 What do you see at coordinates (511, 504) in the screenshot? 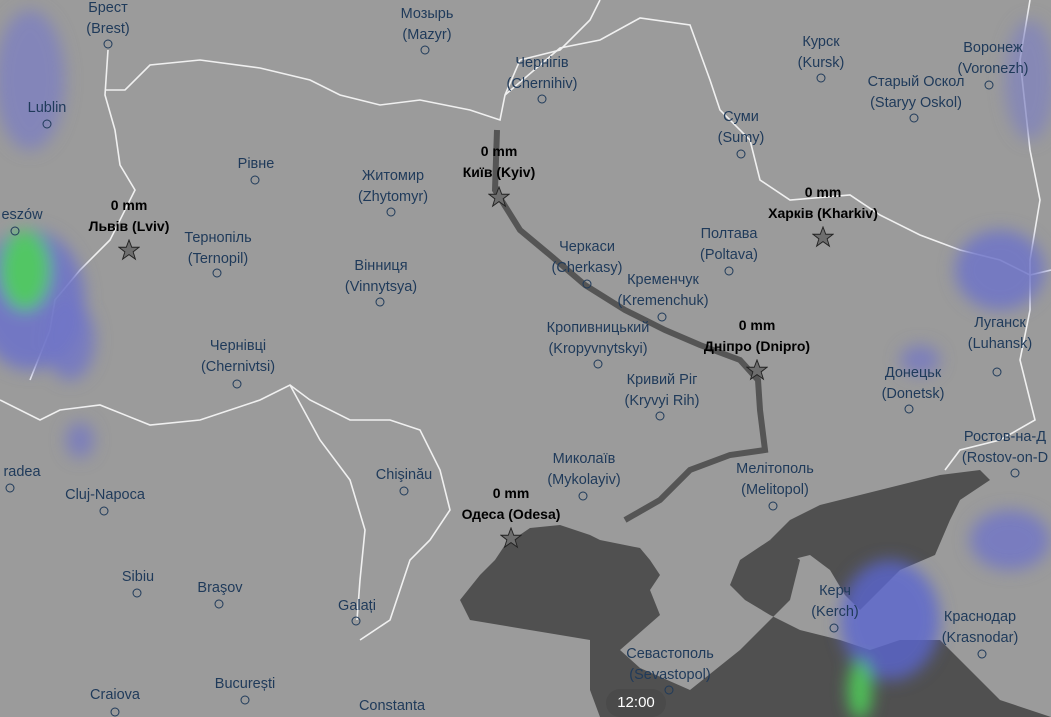
I see `favorite-location-label: 0 mm Одеса (Odesa)` at bounding box center [511, 504].